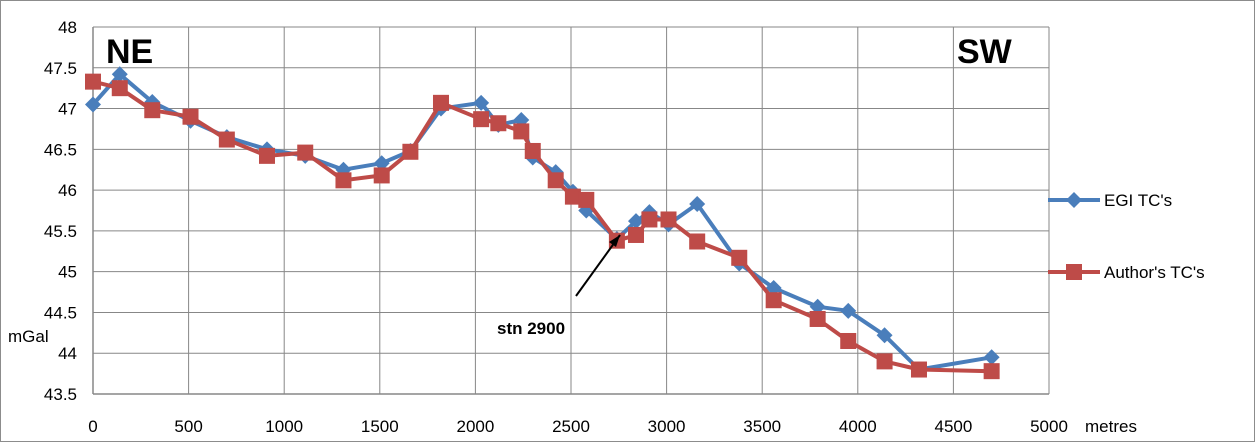 The width and height of the screenshot is (1255, 442). I want to click on y-axis-label: mGal, so click(28, 336).